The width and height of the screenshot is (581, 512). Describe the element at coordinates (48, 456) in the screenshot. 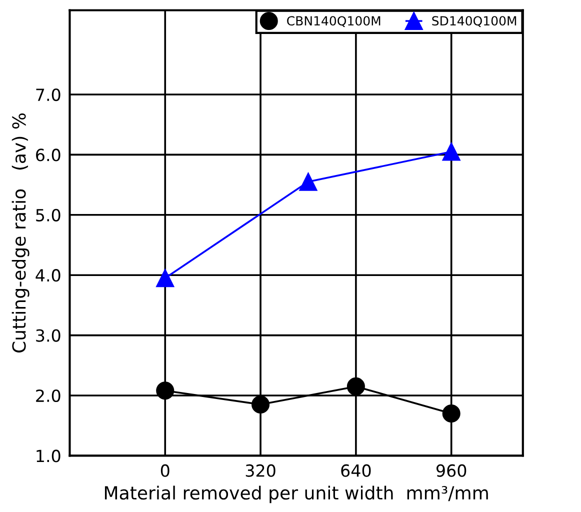

I see `y-tick-label: 1.0` at that location.